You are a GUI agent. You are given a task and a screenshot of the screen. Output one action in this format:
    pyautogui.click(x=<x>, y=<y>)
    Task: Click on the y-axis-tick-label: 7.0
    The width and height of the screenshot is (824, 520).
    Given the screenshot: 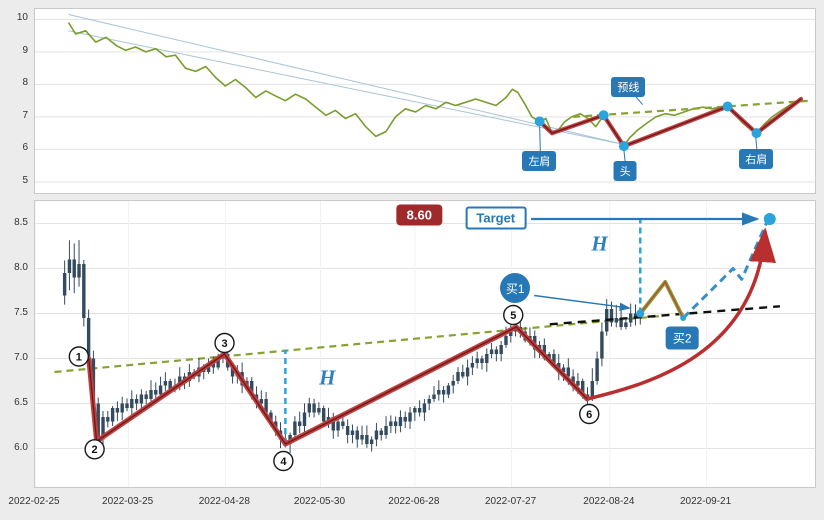 What is the action you would take?
    pyautogui.click(x=21, y=357)
    